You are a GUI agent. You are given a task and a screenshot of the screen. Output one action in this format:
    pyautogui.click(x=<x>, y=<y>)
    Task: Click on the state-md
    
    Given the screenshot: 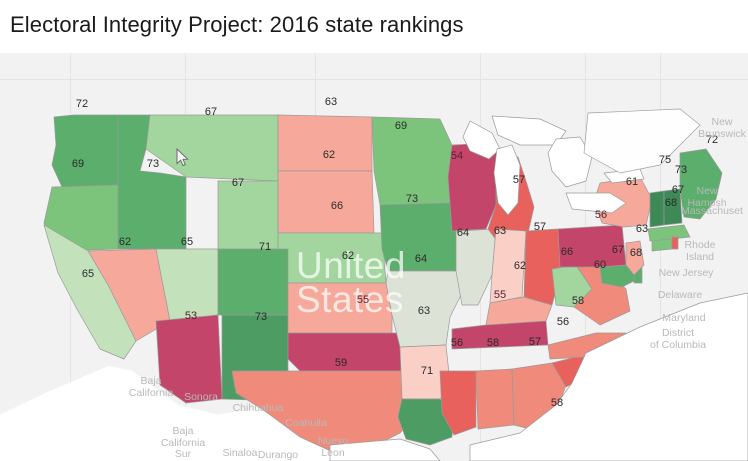 What is the action you would take?
    pyautogui.click(x=619, y=276)
    